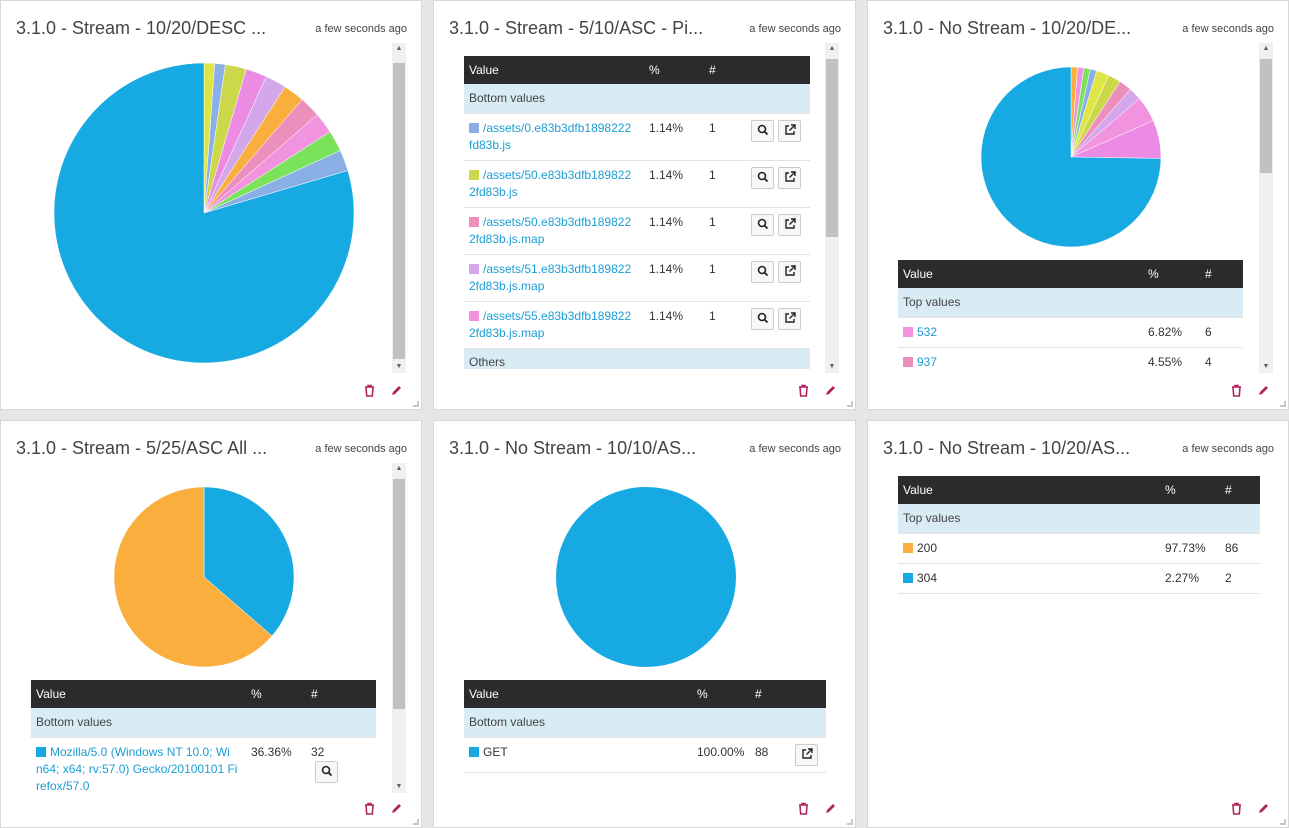 The height and width of the screenshot is (828, 1289). What do you see at coordinates (1190, 578) in the screenshot?
I see `percent-cell: 2.27%` at bounding box center [1190, 578].